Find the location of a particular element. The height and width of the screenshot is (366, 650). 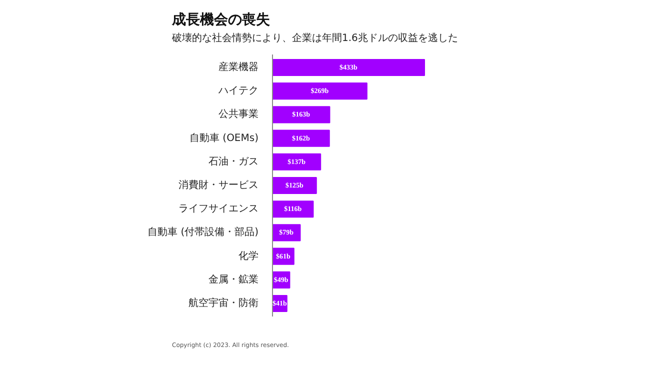

y-tick-label: 自動車 (付帯設備・部品) is located at coordinates (203, 232).